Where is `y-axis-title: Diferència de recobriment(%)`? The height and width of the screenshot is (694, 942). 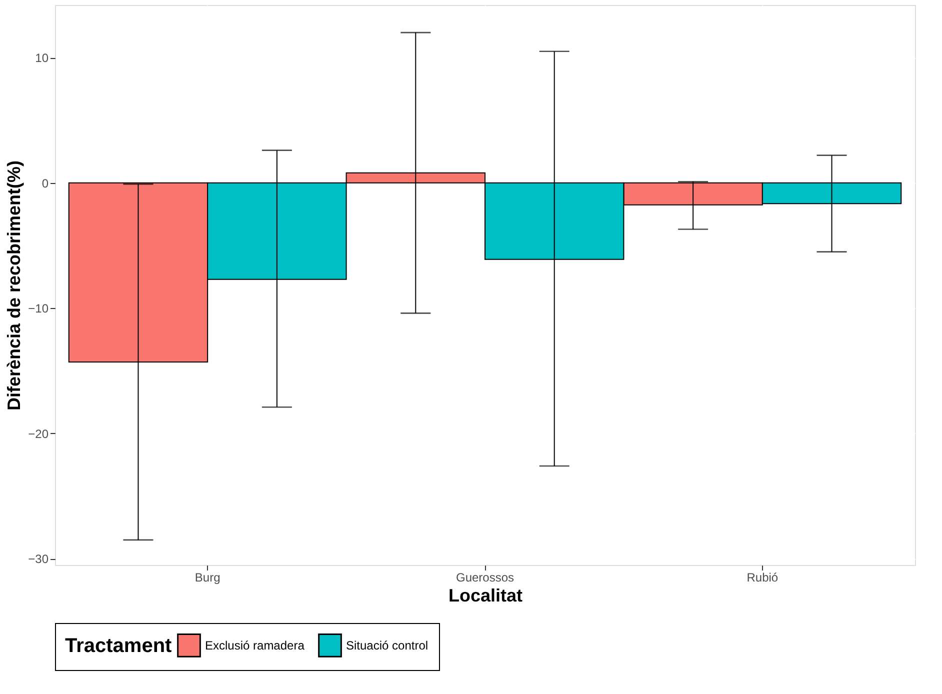 y-axis-title: Diferència de recobriment(%) is located at coordinates (14, 285).